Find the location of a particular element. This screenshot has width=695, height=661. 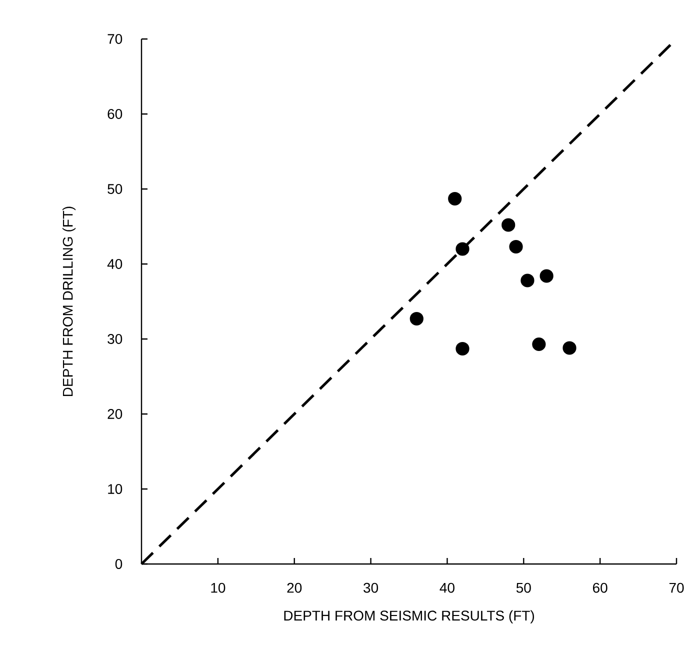

x-tick-label: 10 is located at coordinates (218, 587).